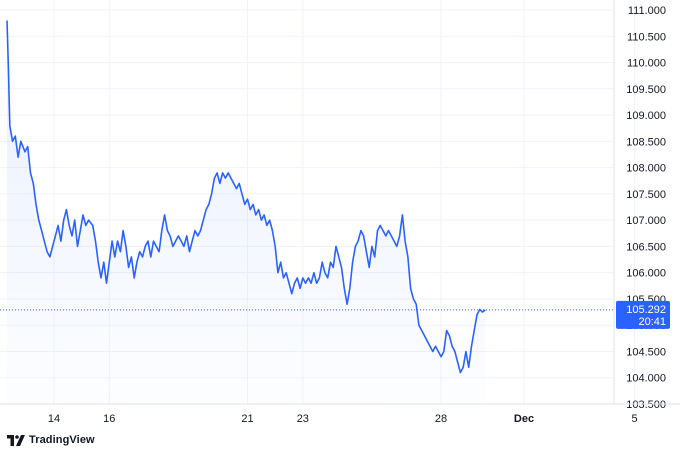 The height and width of the screenshot is (454, 680). What do you see at coordinates (646, 379) in the screenshot?
I see `y-tick-label: 104.000` at bounding box center [646, 379].